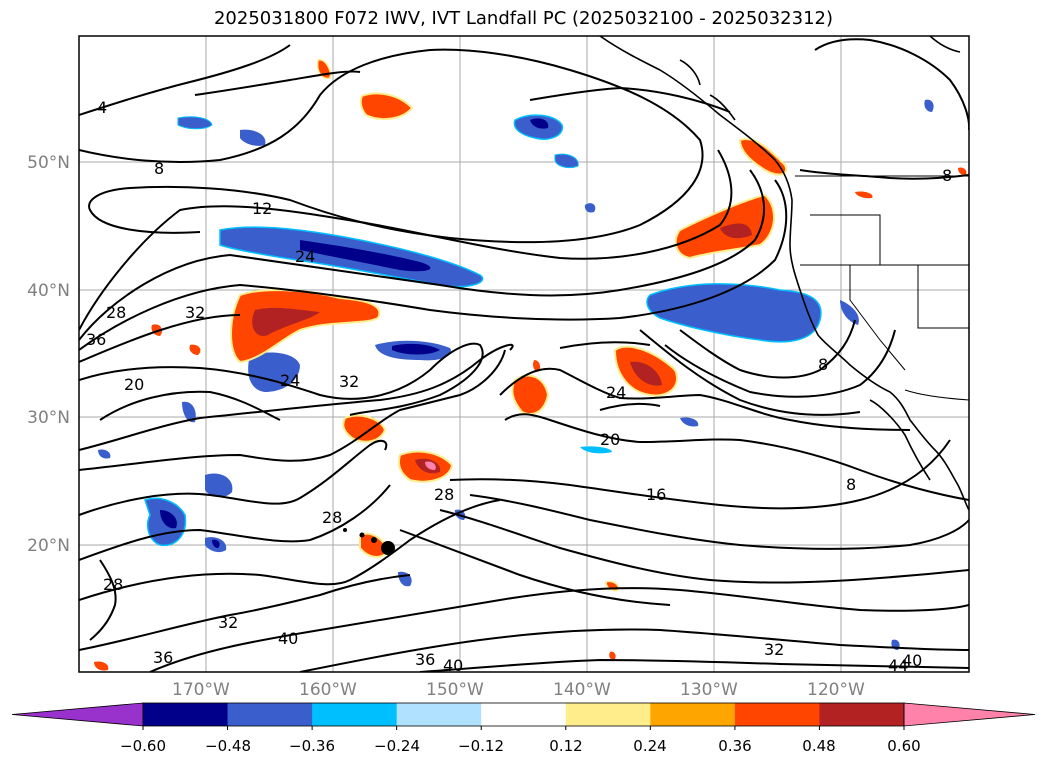 This screenshot has height=765, width=1047. I want to click on lat-label-20n: 20°N, so click(48, 546).